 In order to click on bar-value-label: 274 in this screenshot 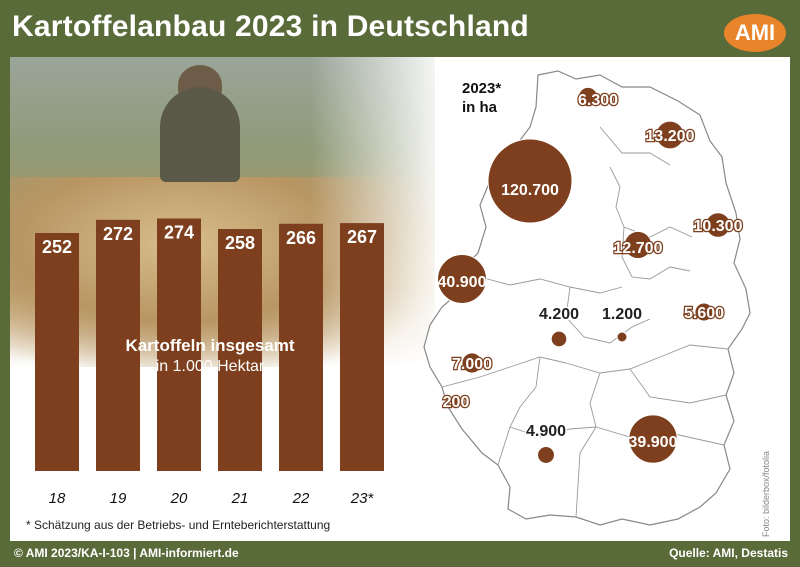, I will do `click(179, 232)`.